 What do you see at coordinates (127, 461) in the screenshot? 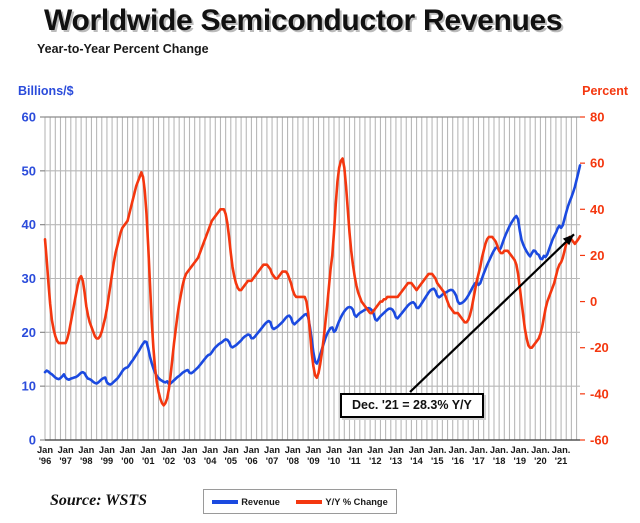
I see `svg-text: '00` at bounding box center [127, 461].